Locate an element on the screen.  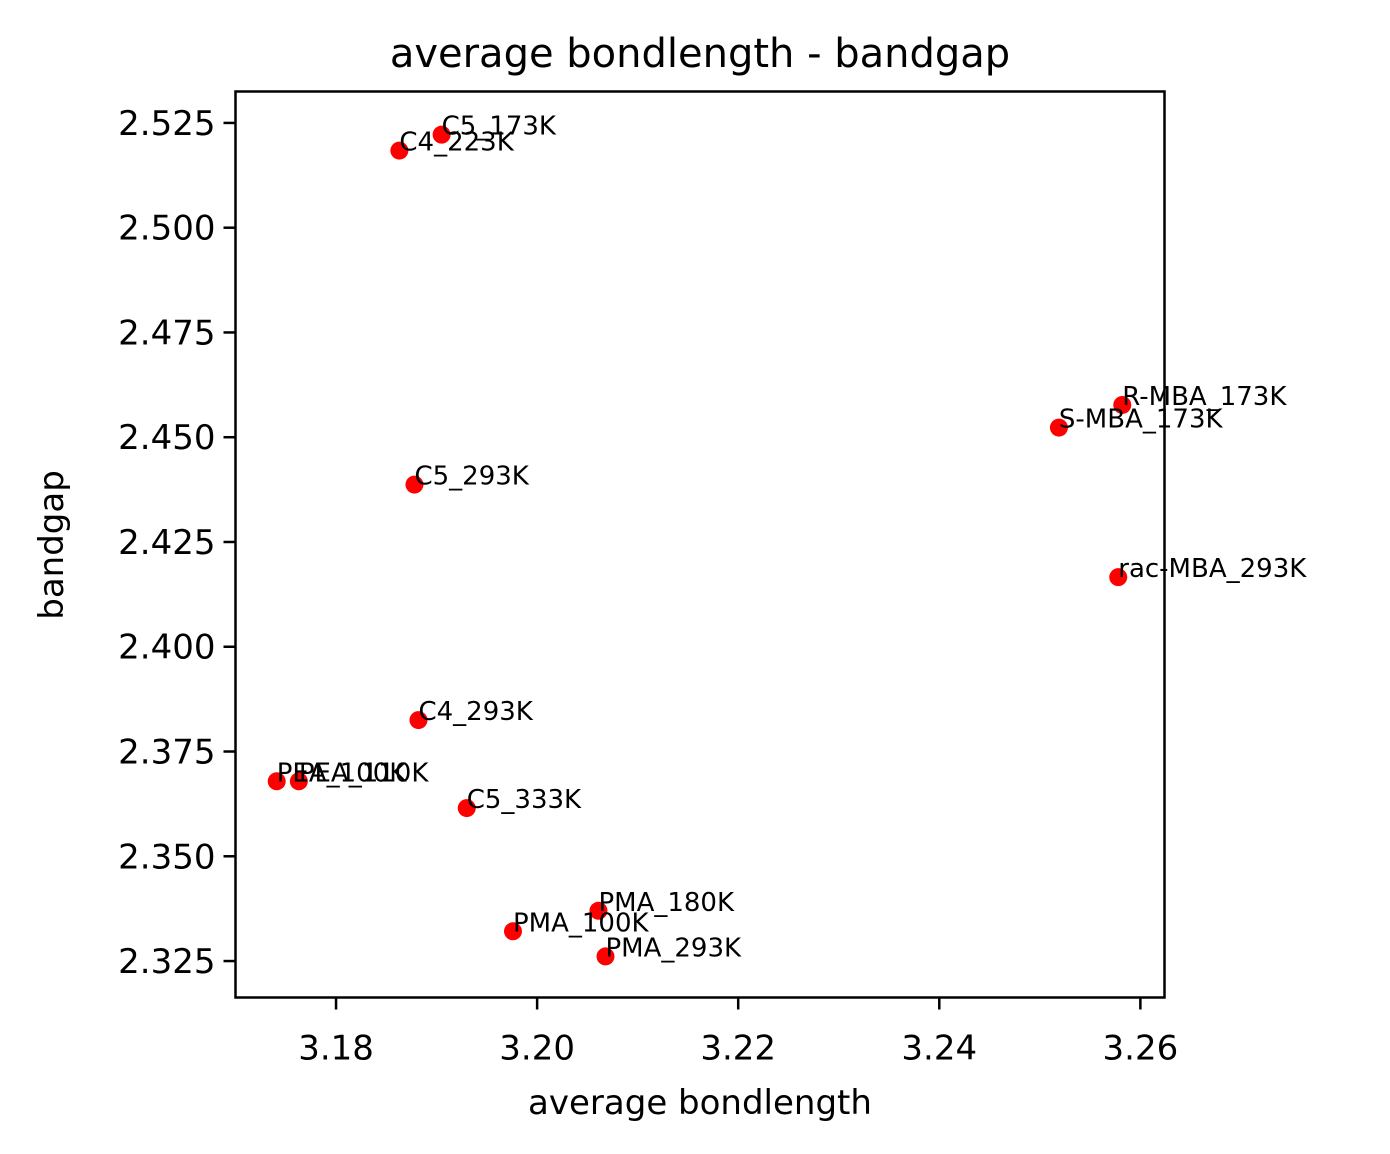
y-tick-label: 2.425 is located at coordinates (166, 543).